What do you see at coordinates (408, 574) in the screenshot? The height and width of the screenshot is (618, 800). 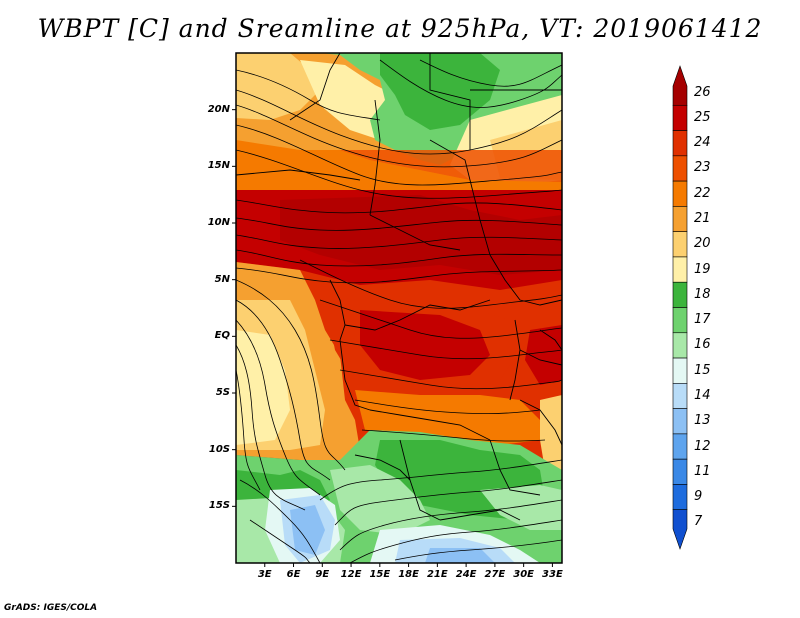 I see `lon-label: 18E` at bounding box center [408, 574].